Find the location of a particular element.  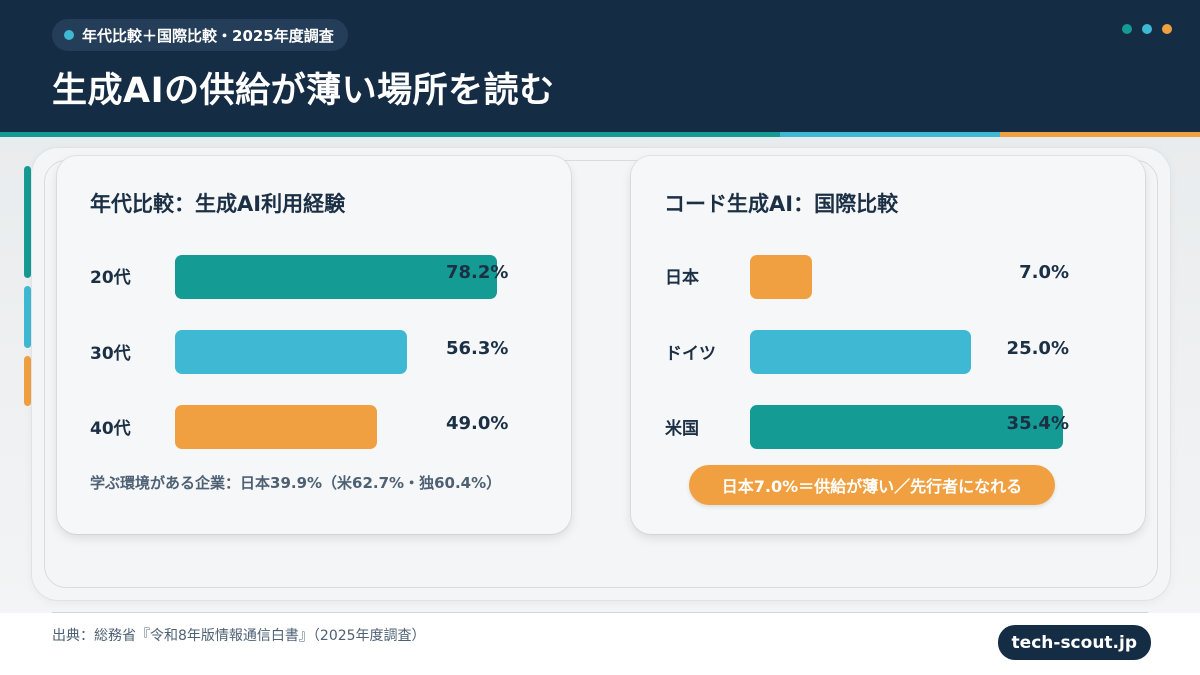

age-bar-40s is located at coordinates (276, 427).